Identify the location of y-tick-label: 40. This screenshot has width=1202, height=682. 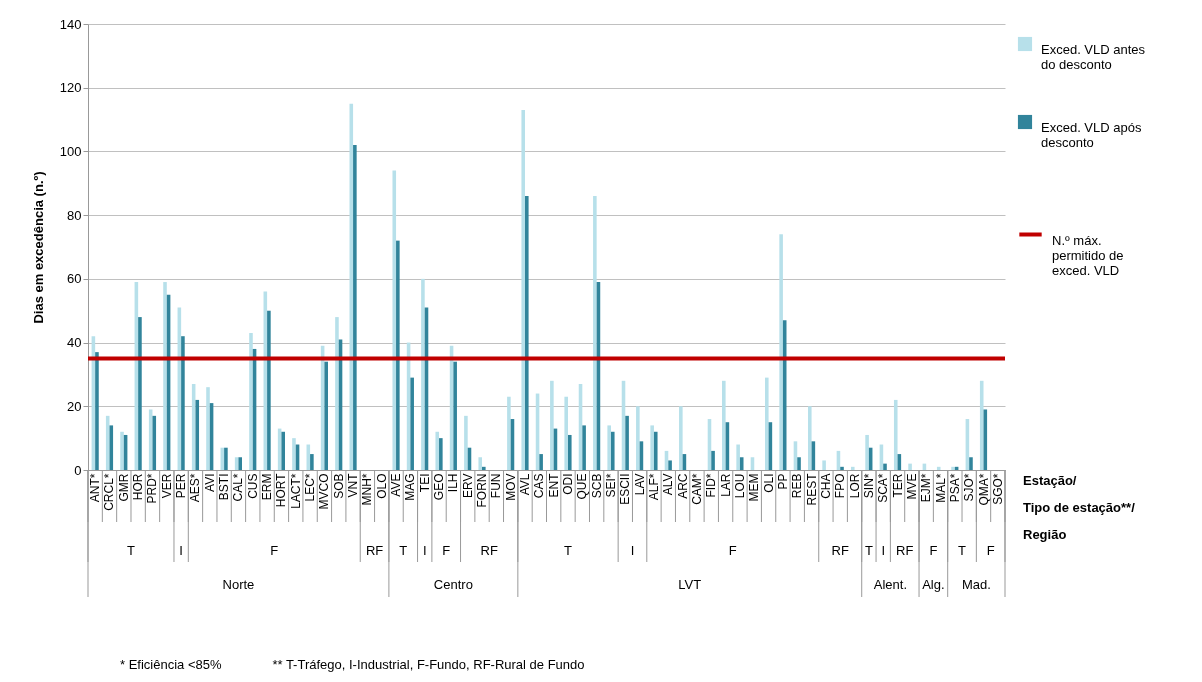
(74, 343).